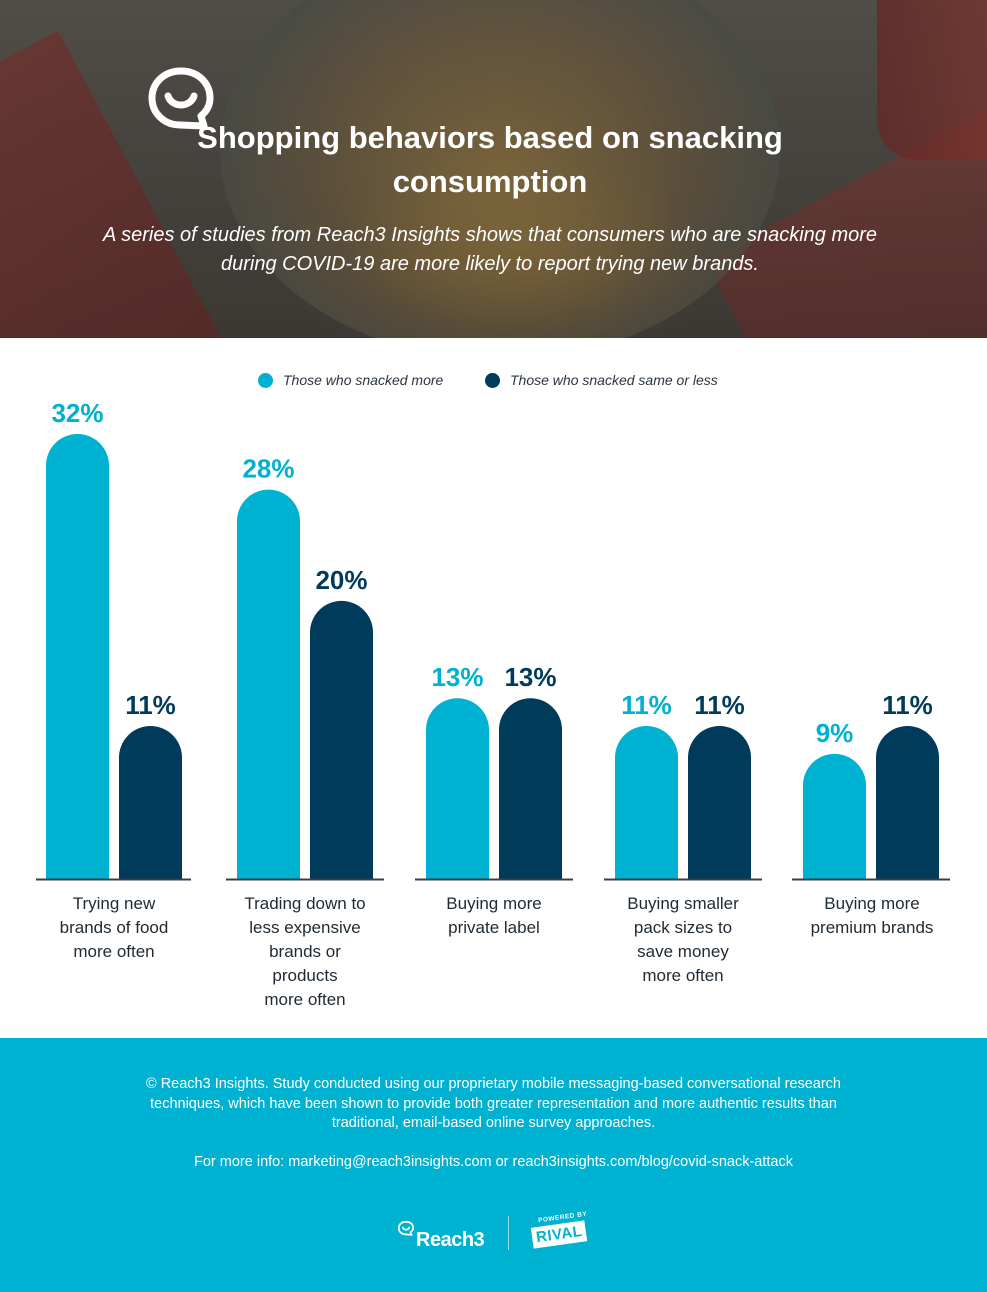 Image resolution: width=987 pixels, height=1292 pixels. Describe the element at coordinates (181, 98) in the screenshot. I see `chat-bubble-smile-icon` at that location.